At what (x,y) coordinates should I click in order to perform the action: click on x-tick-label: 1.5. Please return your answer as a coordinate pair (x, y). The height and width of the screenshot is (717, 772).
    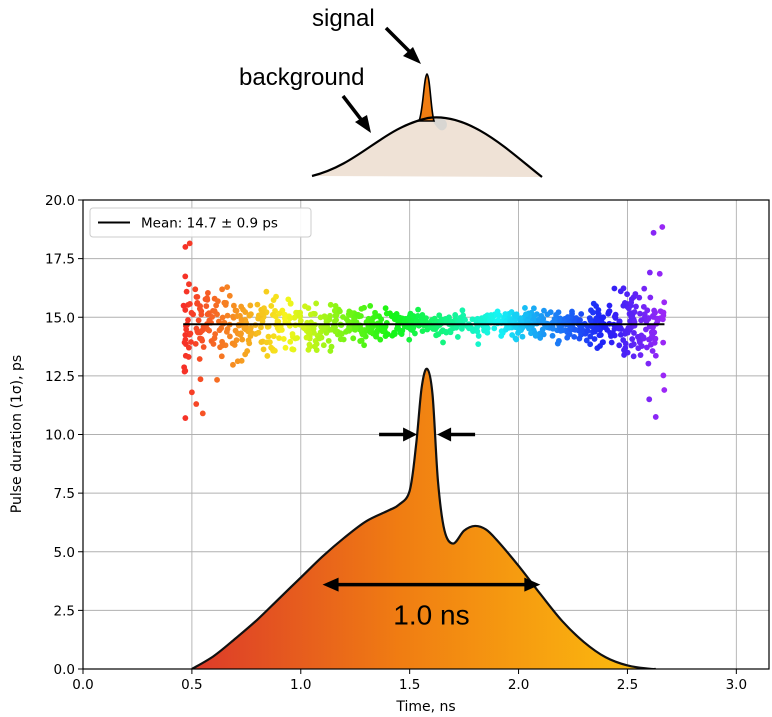
    Looking at the image, I should click on (409, 685).